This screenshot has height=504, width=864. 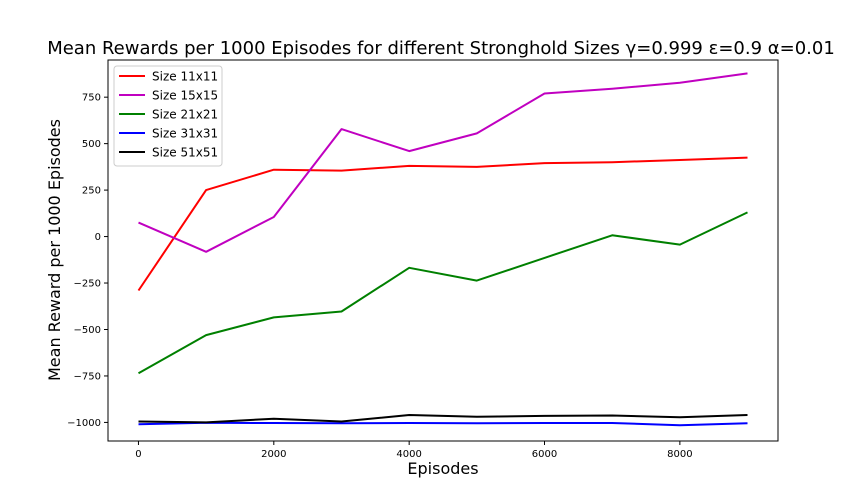 I want to click on legend-label: Size 15x15, so click(x=185, y=96).